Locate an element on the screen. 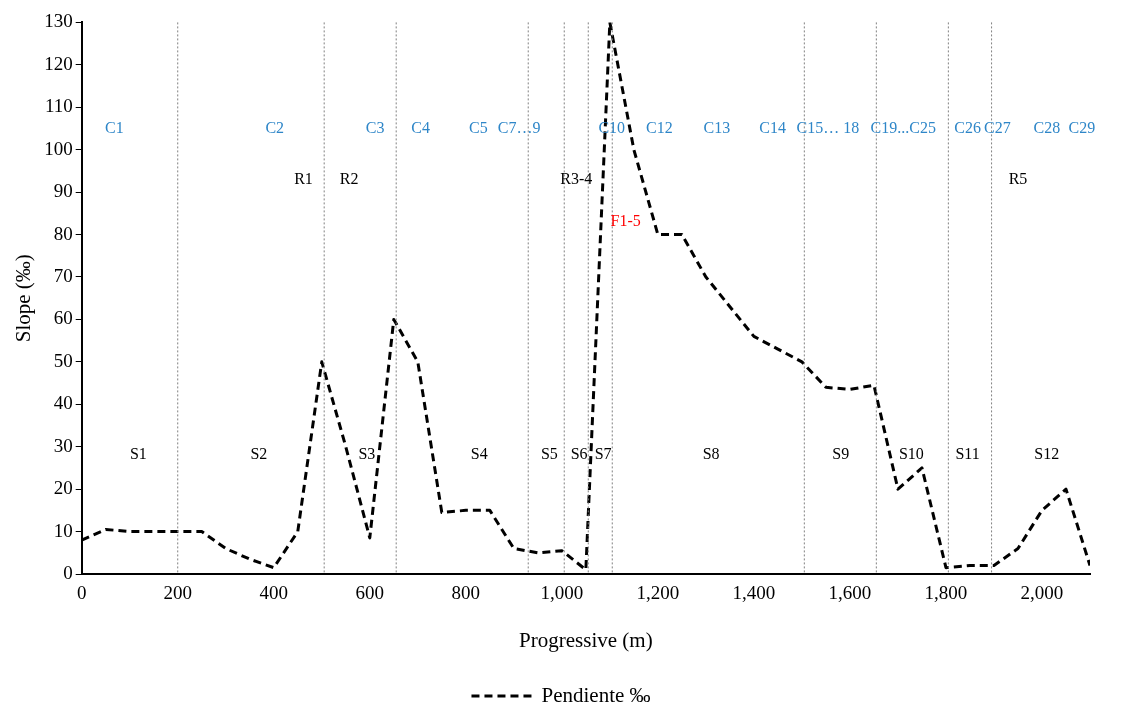 This screenshot has width=1122, height=726. y-tick-label: 70 is located at coordinates (63, 275).